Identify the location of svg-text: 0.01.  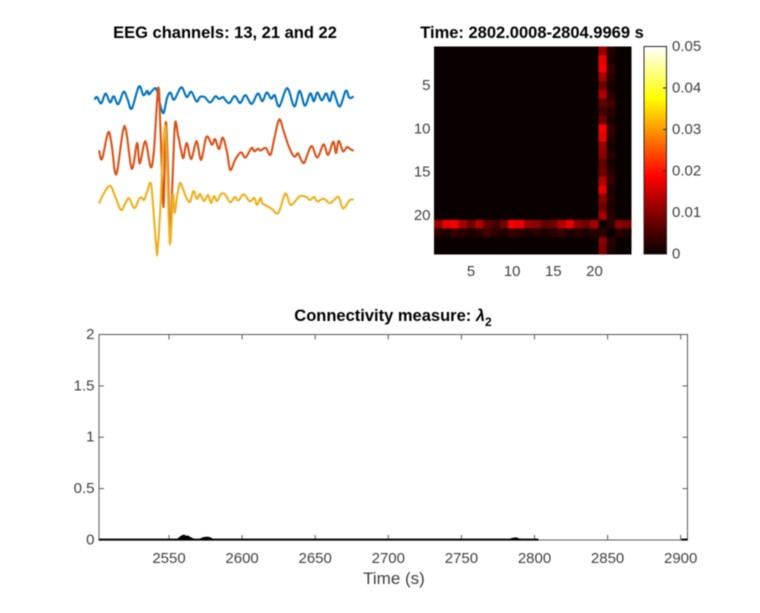
(686, 212).